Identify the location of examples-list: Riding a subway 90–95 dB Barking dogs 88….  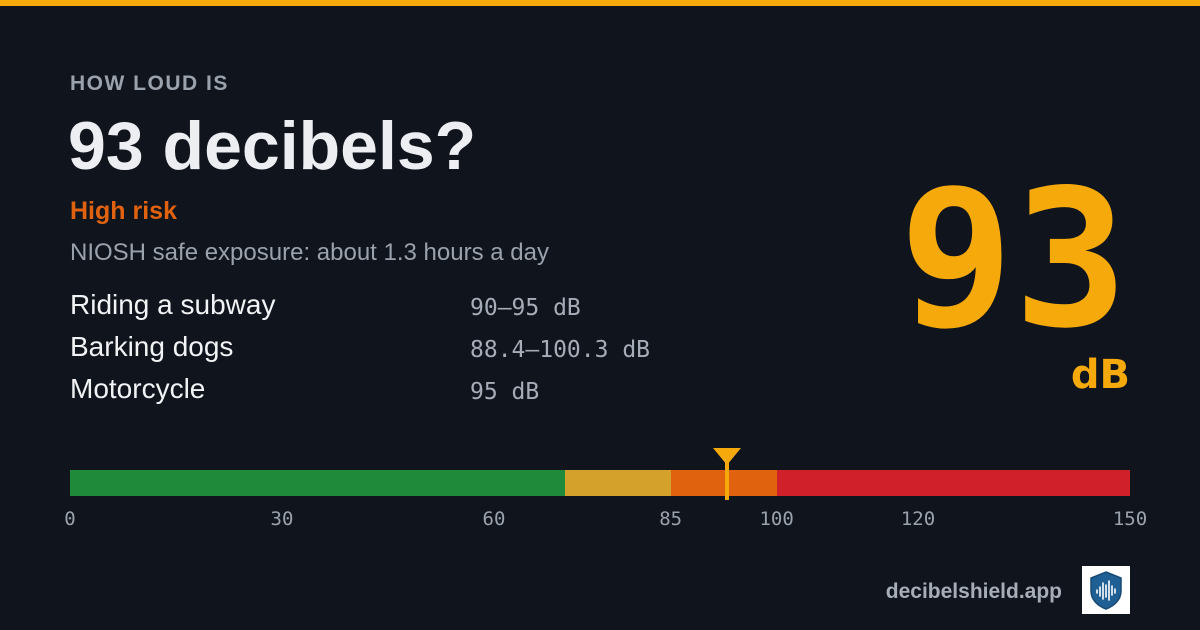
(390, 352).